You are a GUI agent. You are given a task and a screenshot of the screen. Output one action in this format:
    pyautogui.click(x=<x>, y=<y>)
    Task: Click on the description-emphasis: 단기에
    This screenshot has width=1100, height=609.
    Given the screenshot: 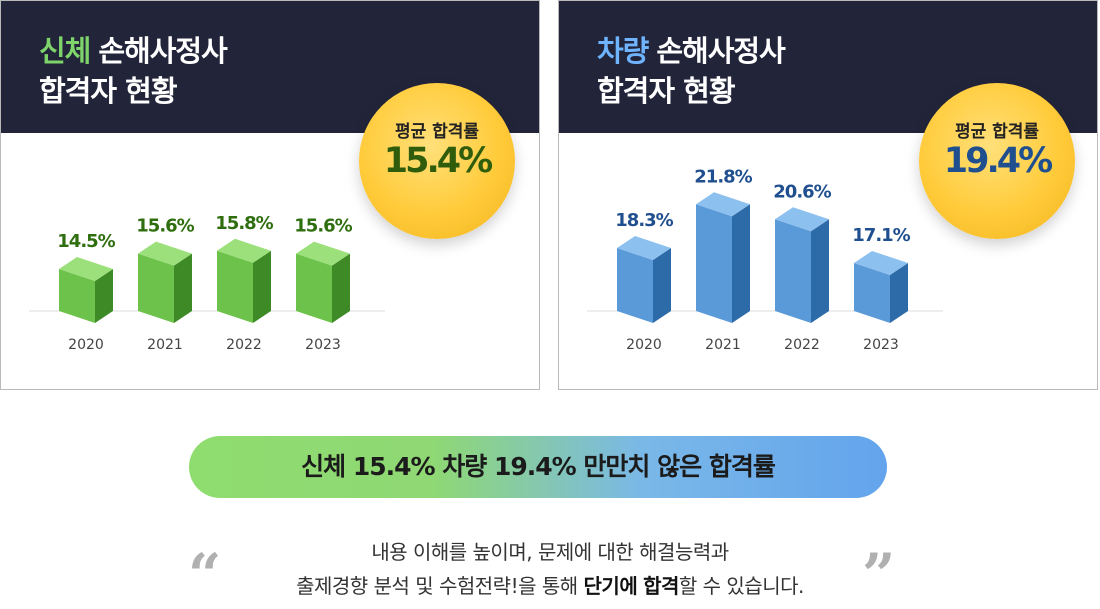 What is the action you would take?
    pyautogui.click(x=610, y=586)
    